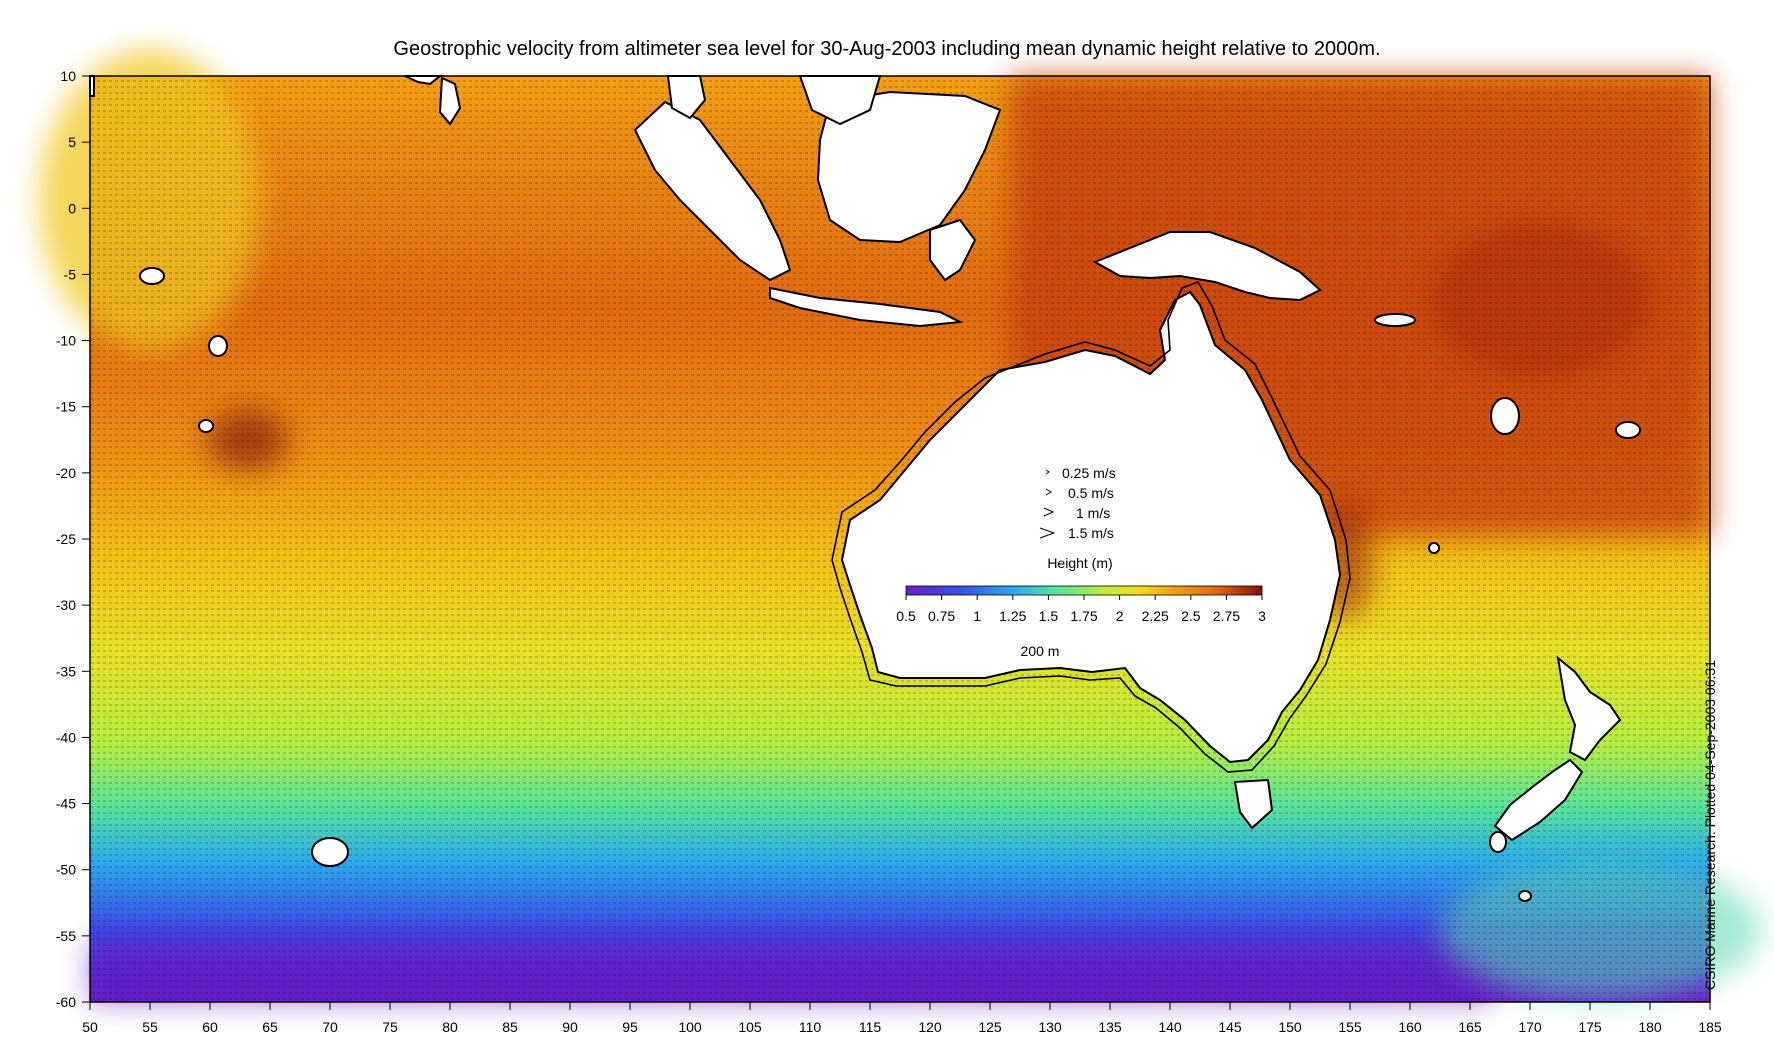 This screenshot has height=1064, width=1774. What do you see at coordinates (72, 208) in the screenshot?
I see `y-tick-label: 0` at bounding box center [72, 208].